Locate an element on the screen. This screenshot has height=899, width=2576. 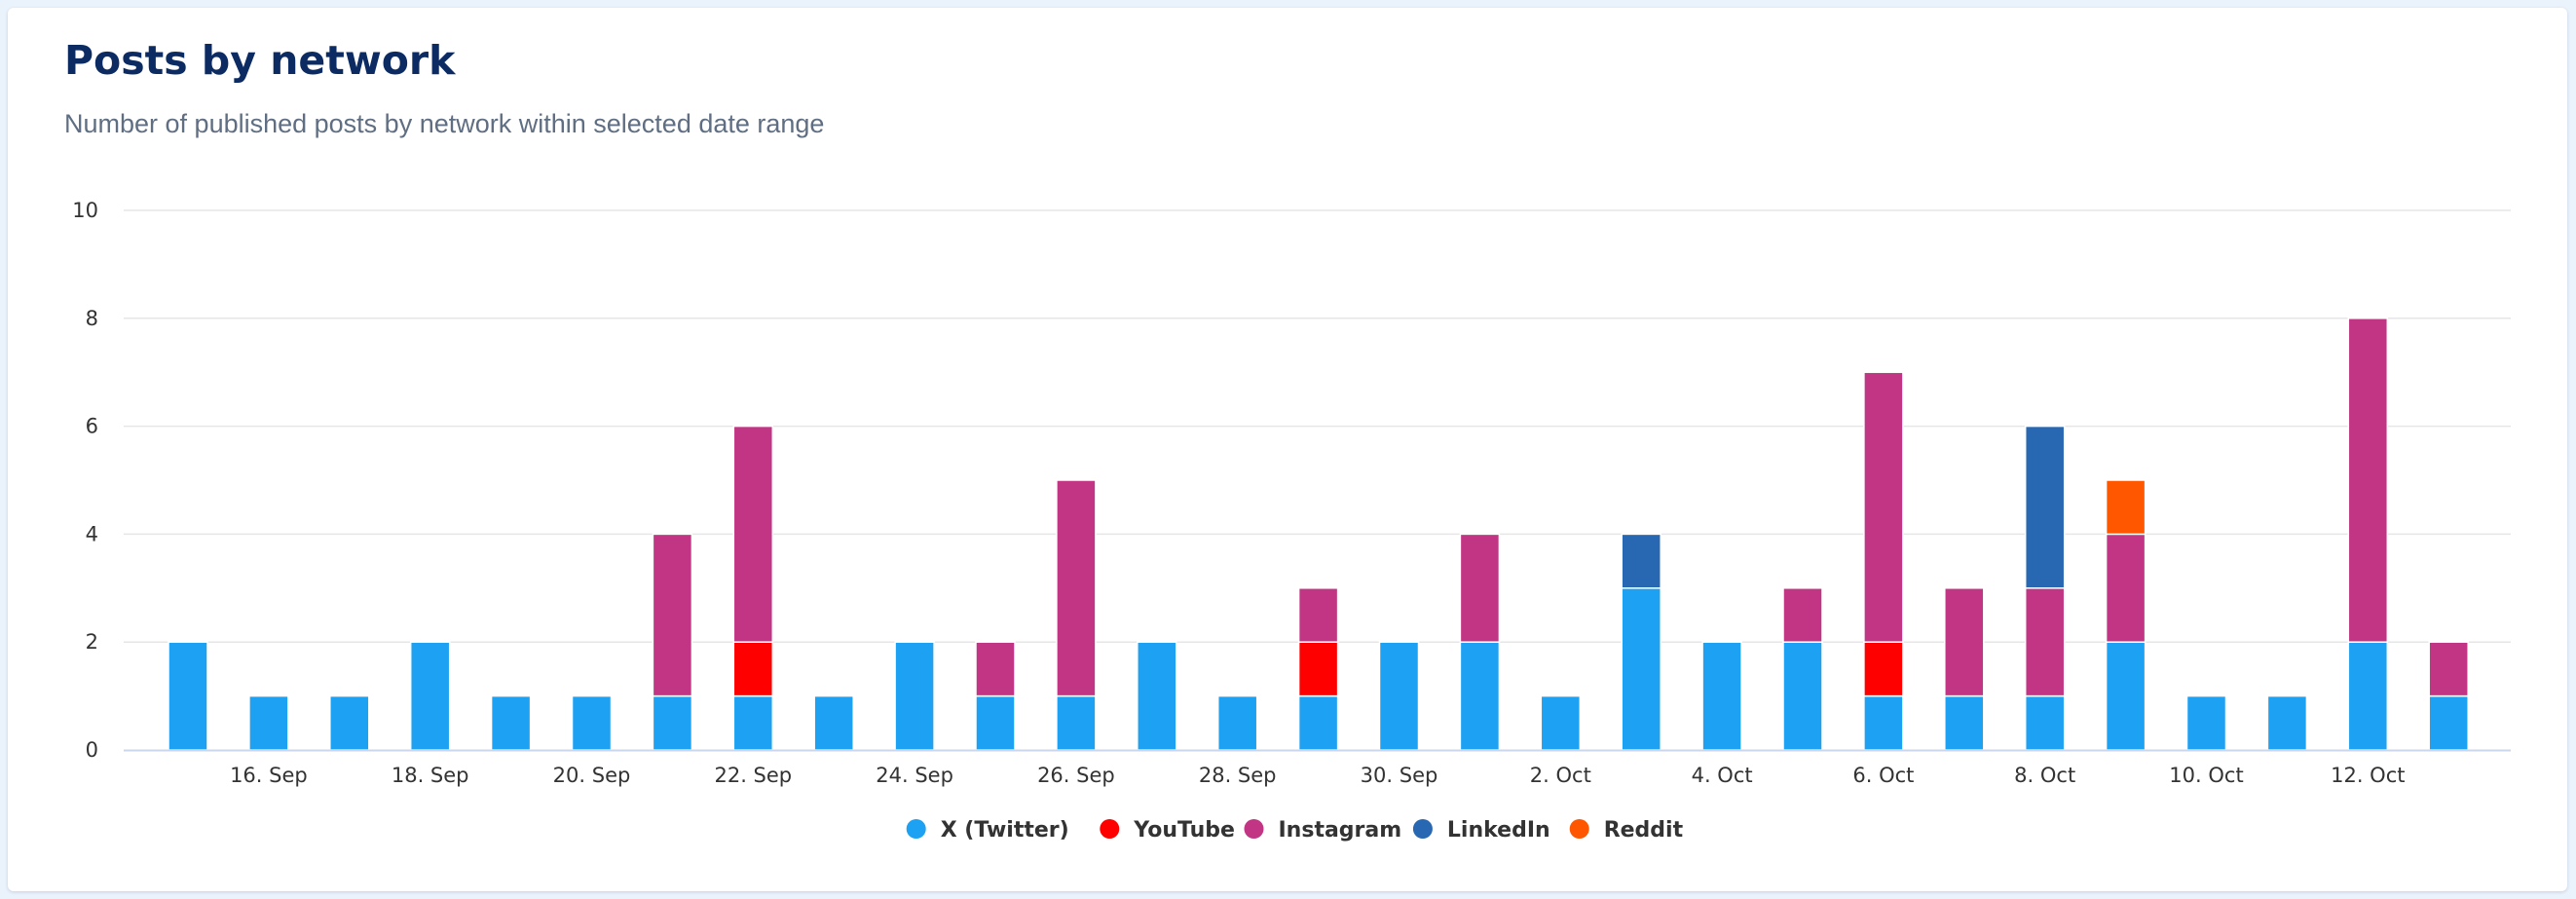
x-tick-label: 18. Sep is located at coordinates (430, 776).